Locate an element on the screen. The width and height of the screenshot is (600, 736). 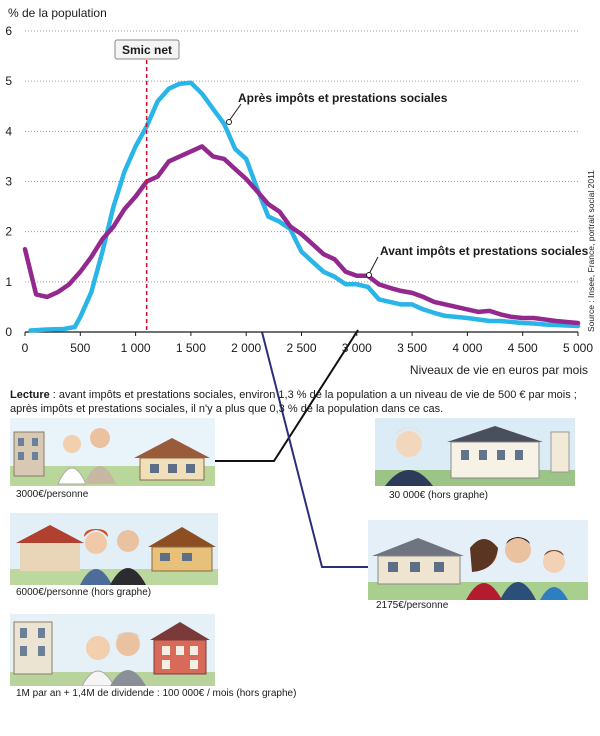
annotation-leader-avant is located at coordinates (373, 265).